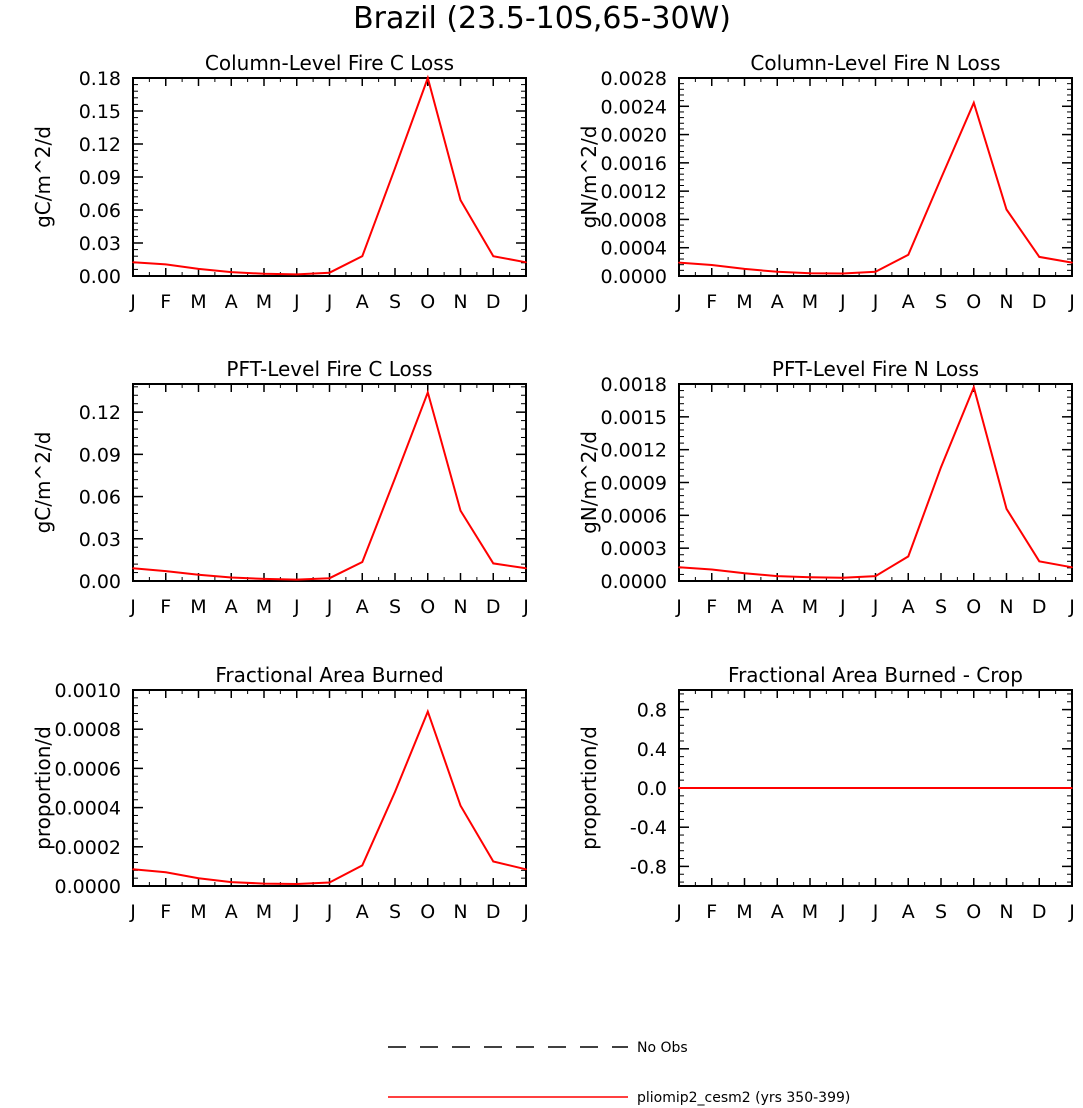 The width and height of the screenshot is (1083, 1108). What do you see at coordinates (100, 540) in the screenshot?
I see `y-tick-label: 0.03` at bounding box center [100, 540].